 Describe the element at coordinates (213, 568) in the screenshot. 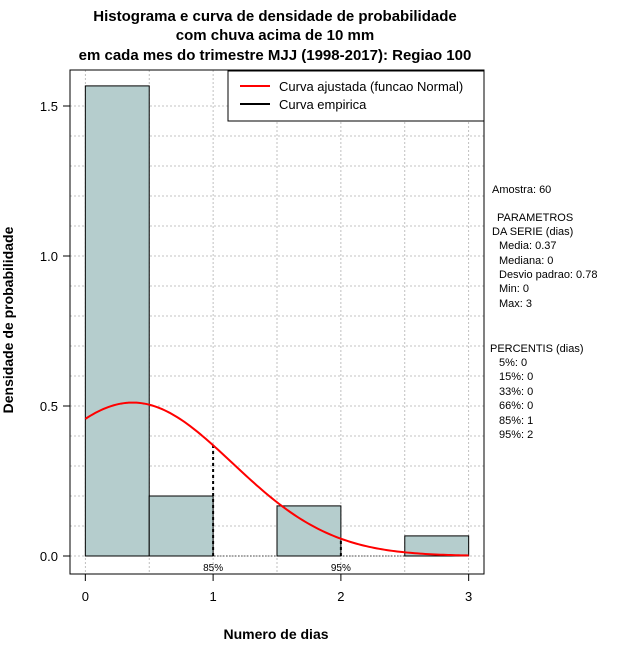

I see `percentile-label-0: 85%` at that location.